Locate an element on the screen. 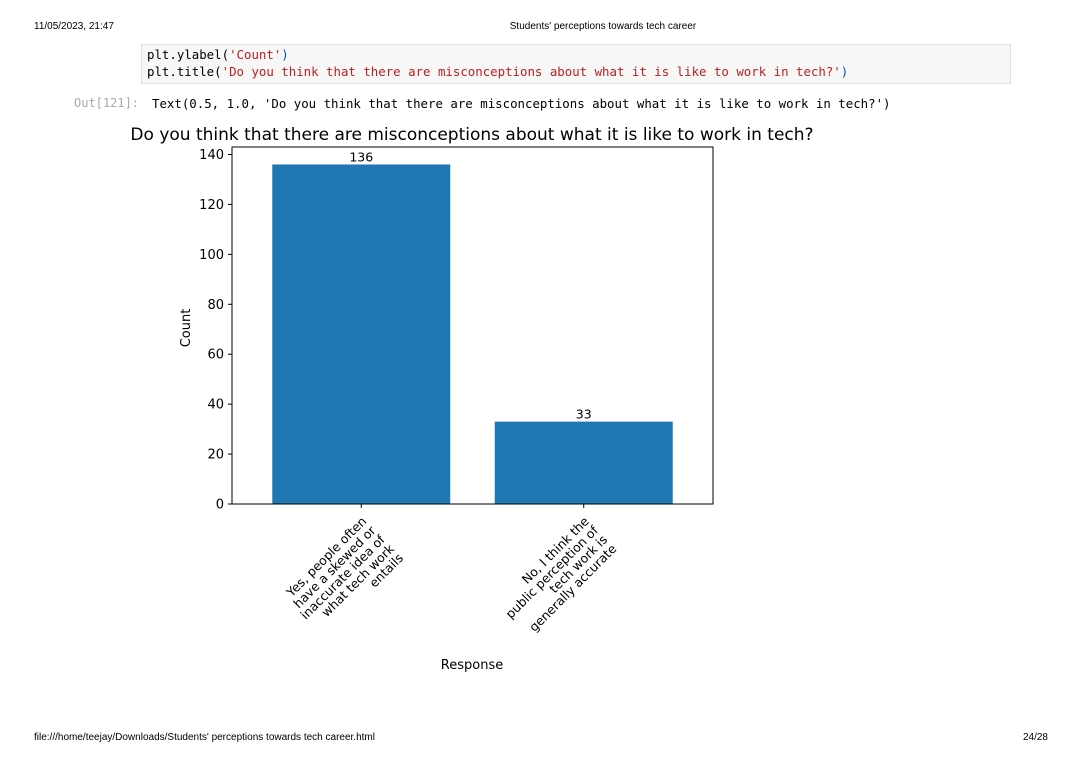  code-call: plt.ylabel( is located at coordinates (188, 54).